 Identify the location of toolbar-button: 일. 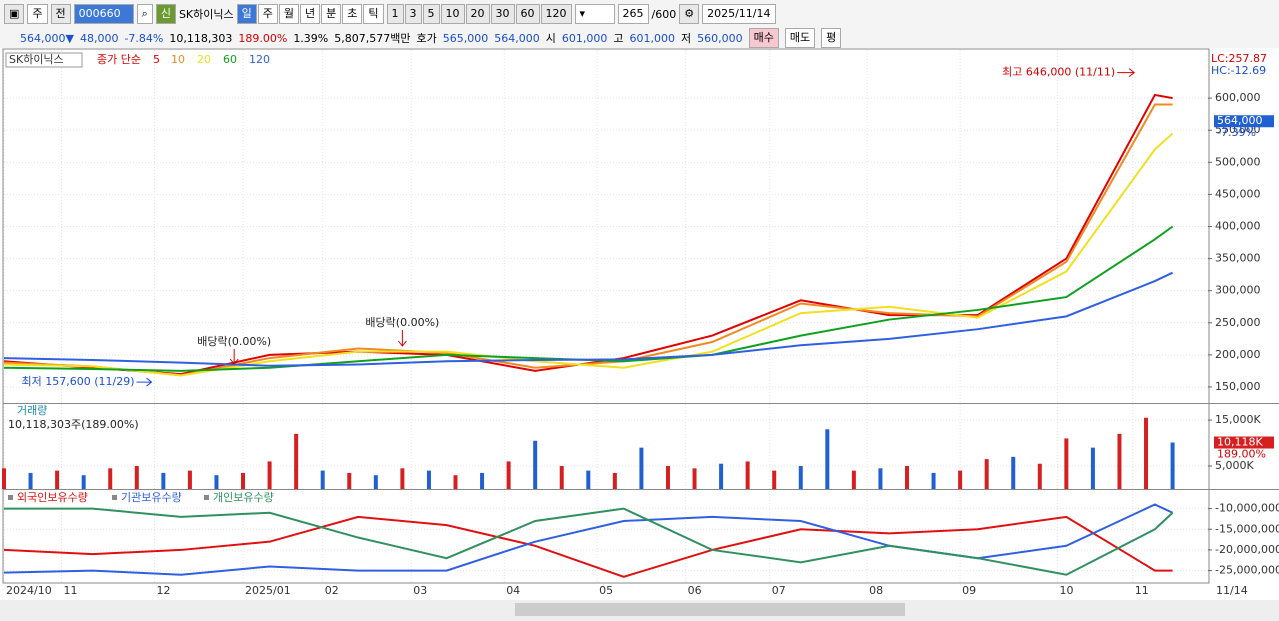
(246, 14).